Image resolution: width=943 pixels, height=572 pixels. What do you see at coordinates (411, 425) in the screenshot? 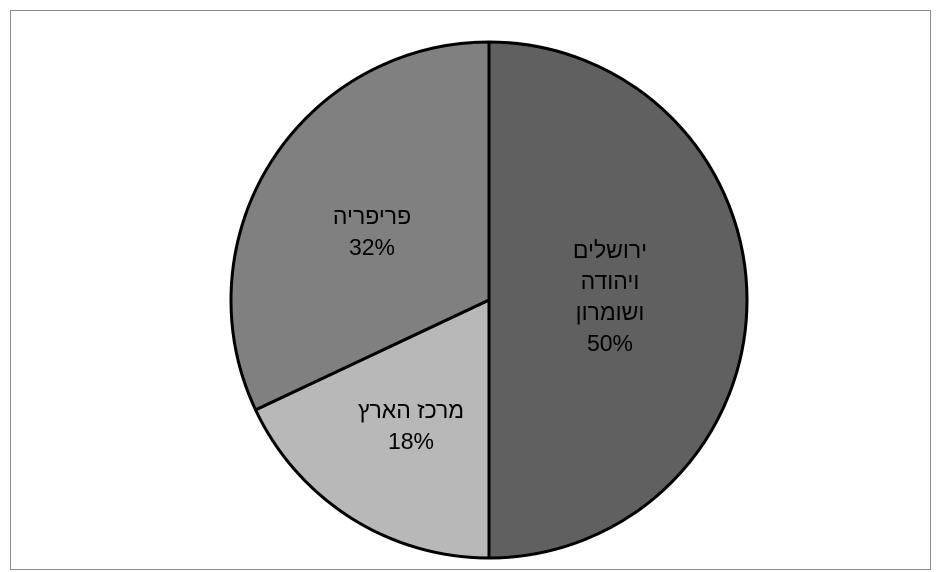
I see `slice-label-1: מרכז הארץ 18%` at bounding box center [411, 425].